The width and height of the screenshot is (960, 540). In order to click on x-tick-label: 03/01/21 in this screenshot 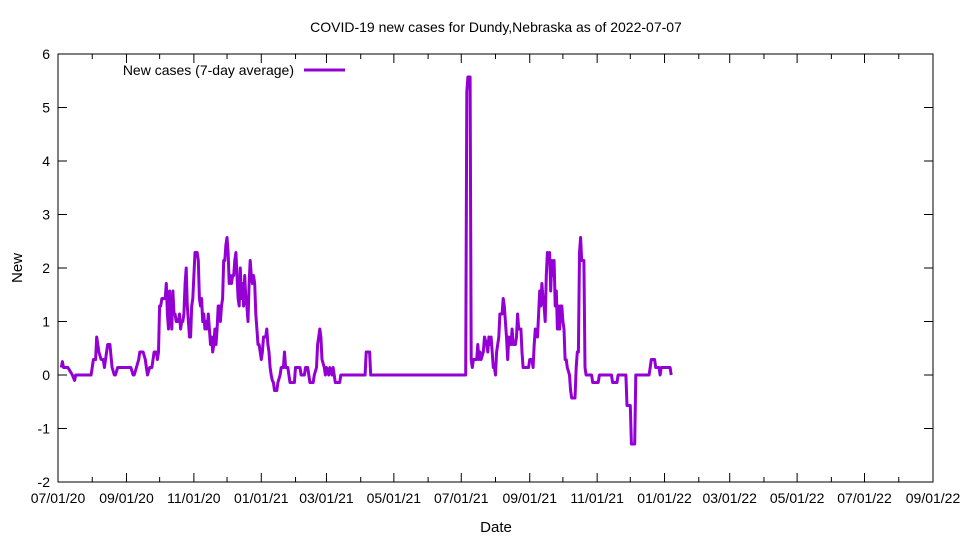, I will do `click(326, 498)`.